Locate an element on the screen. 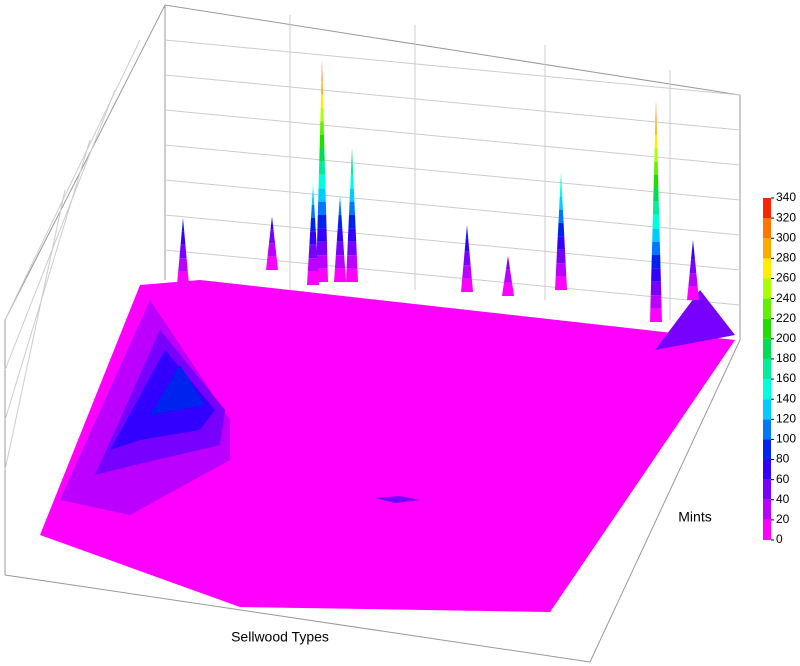 The width and height of the screenshot is (800, 666). colorbar-tick-label: 60 is located at coordinates (783, 479).